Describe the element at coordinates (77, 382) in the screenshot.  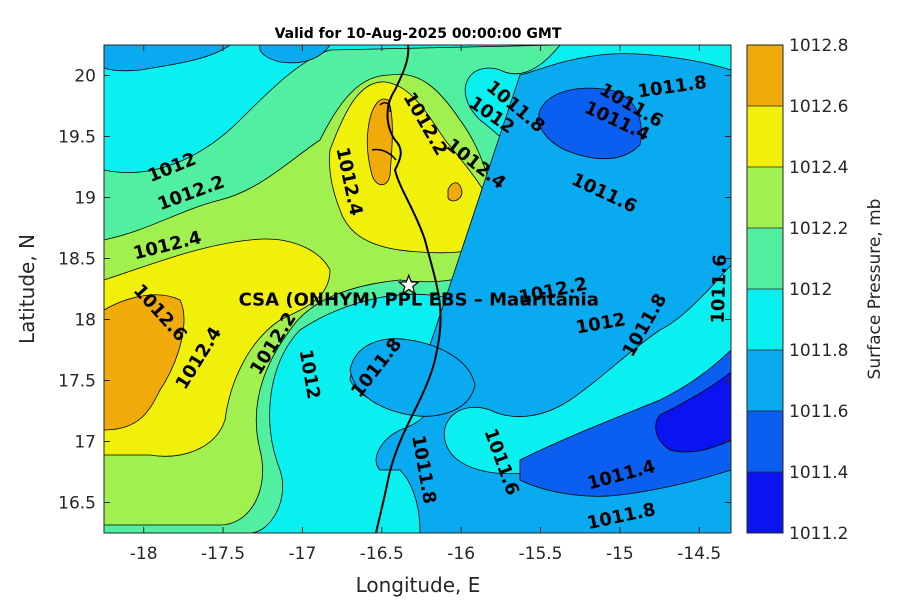
I see `y-tick-label: 17.5` at that location.